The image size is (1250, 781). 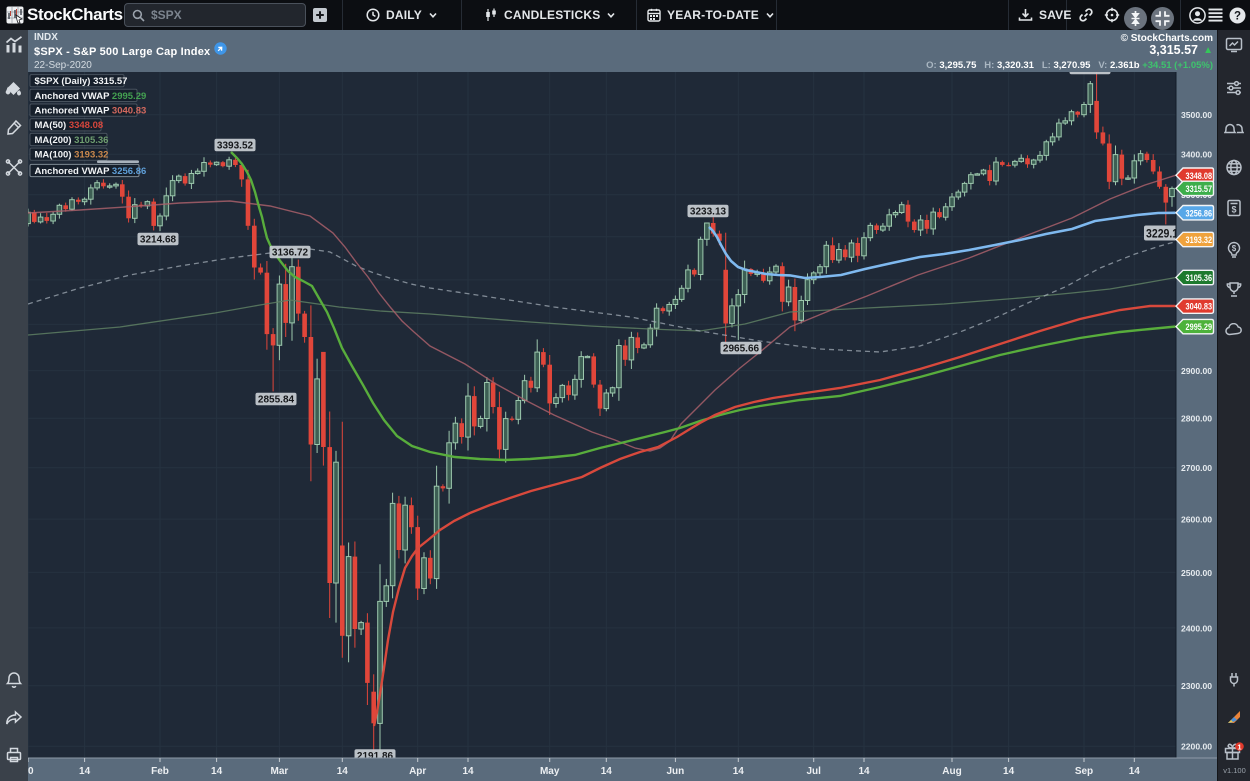 I want to click on svg-text: 2965.66, so click(x=741, y=349).